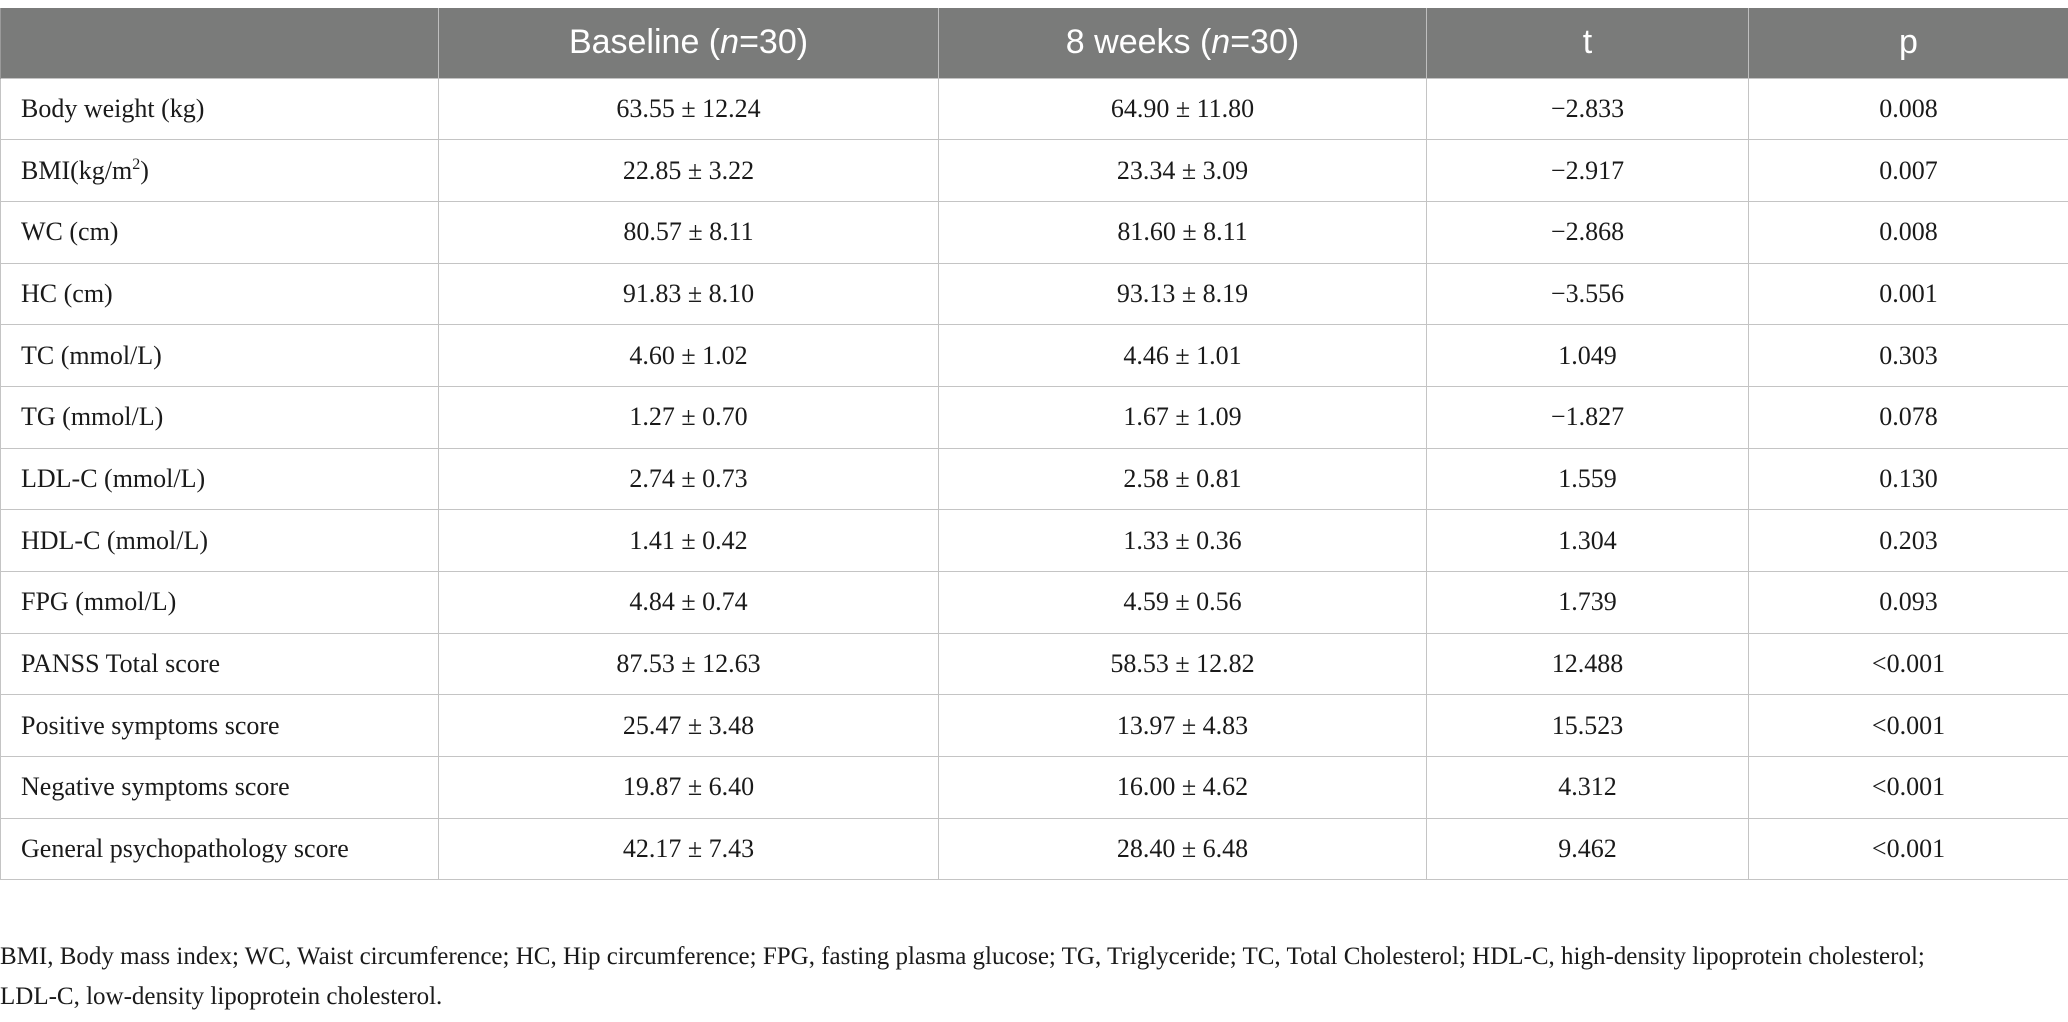  I want to click on baseline-value: 19.87 ± 6.40, so click(688, 787).